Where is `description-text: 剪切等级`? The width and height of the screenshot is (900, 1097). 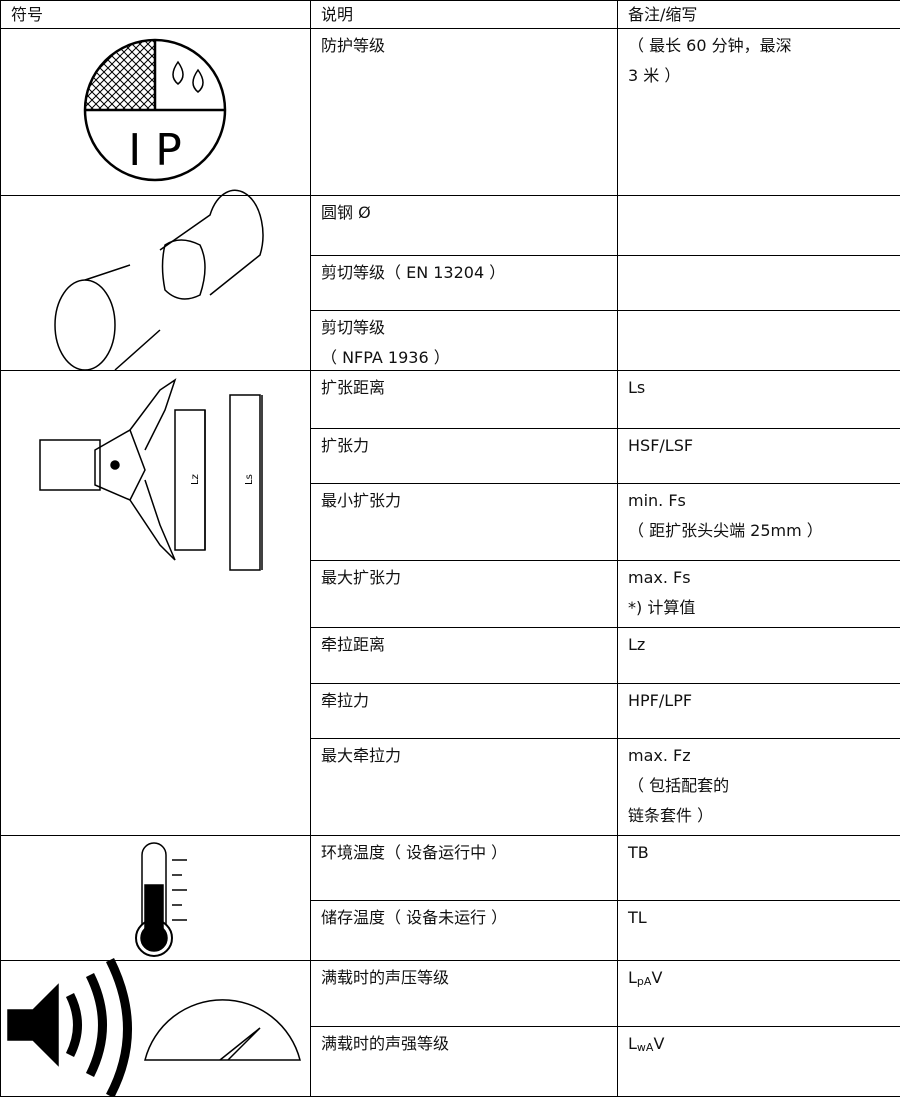
description-text: 剪切等级 is located at coordinates (353, 327).